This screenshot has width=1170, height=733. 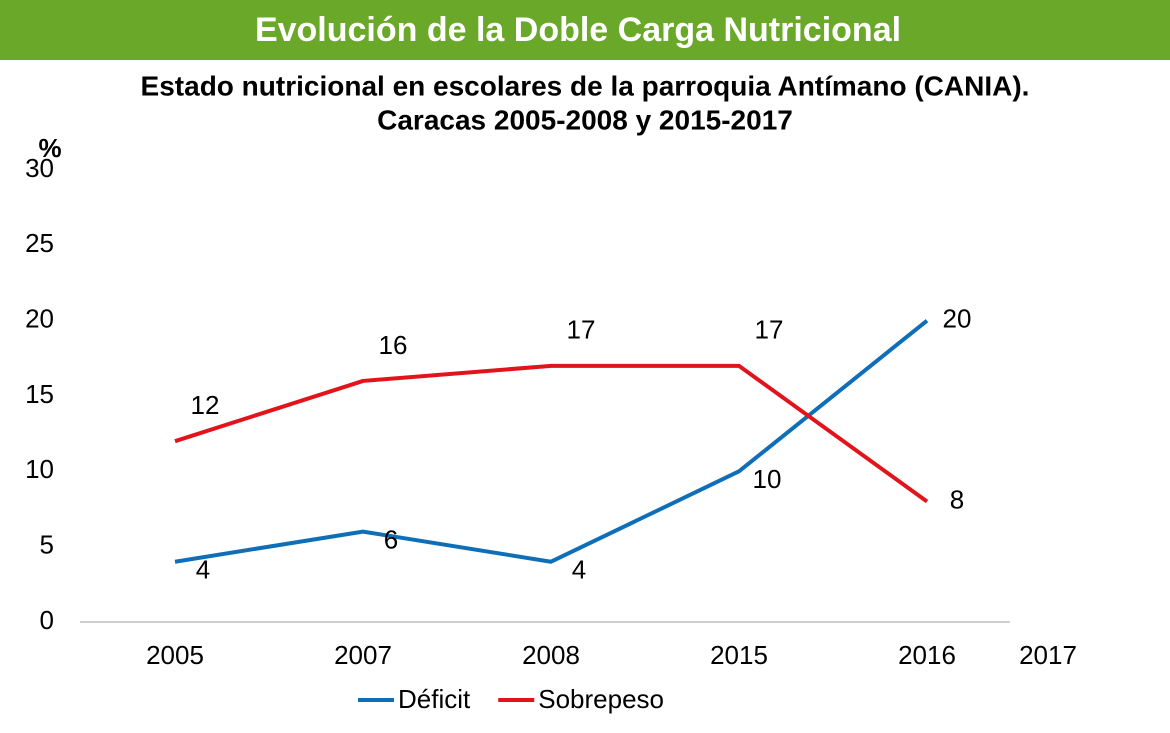 What do you see at coordinates (363, 655) in the screenshot?
I see `x-tick-label: 2007` at bounding box center [363, 655].